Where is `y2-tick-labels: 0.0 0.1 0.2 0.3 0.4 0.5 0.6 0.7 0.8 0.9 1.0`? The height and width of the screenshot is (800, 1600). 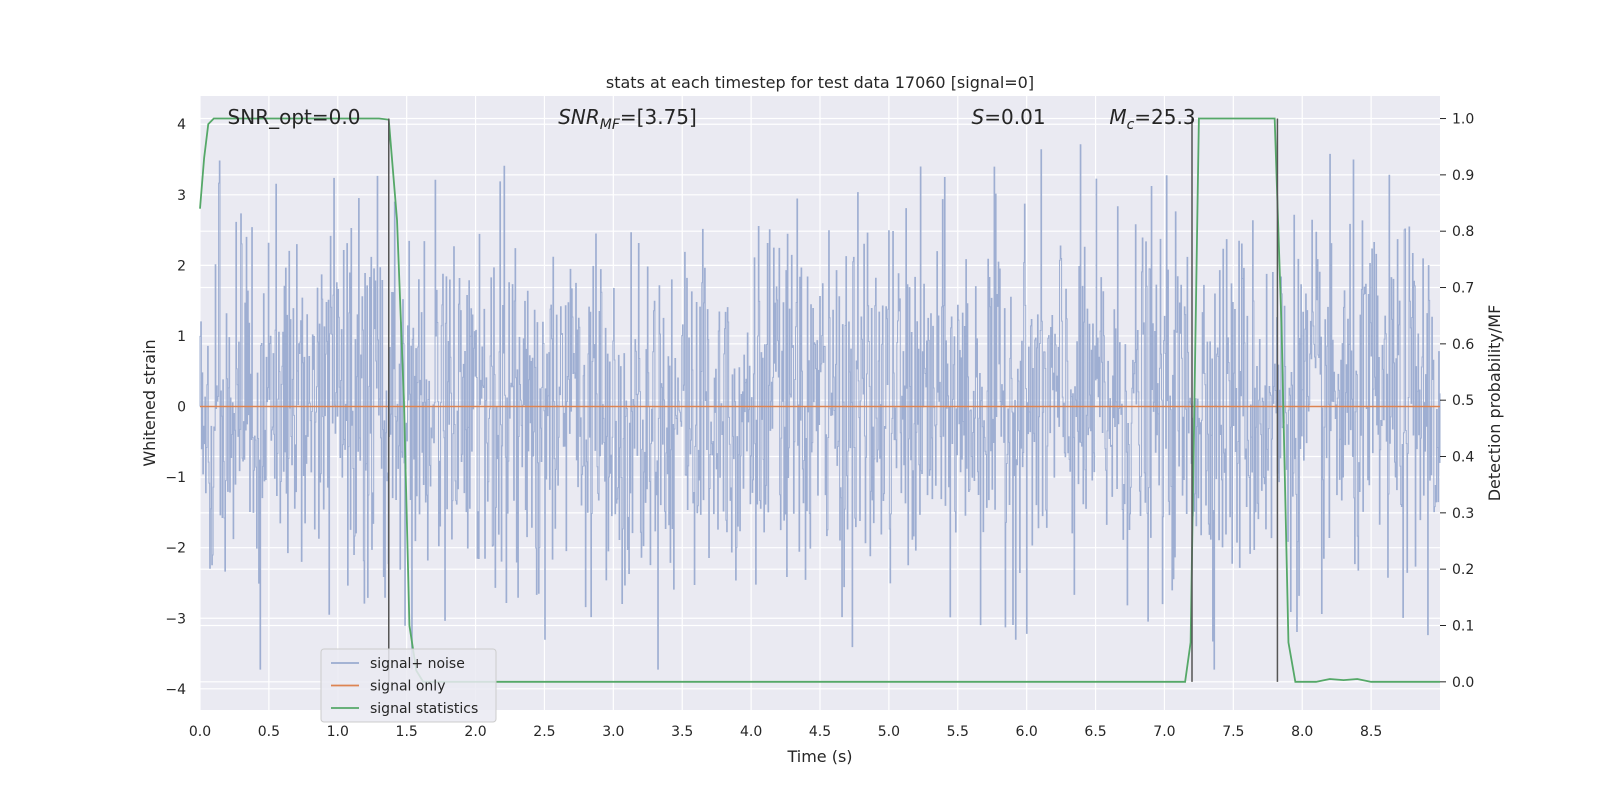 y2-tick-labels: 0.0 0.1 0.2 0.3 0.4 0.5 0.6 0.7 0.8 0.9 1.0 is located at coordinates (1457, 401).